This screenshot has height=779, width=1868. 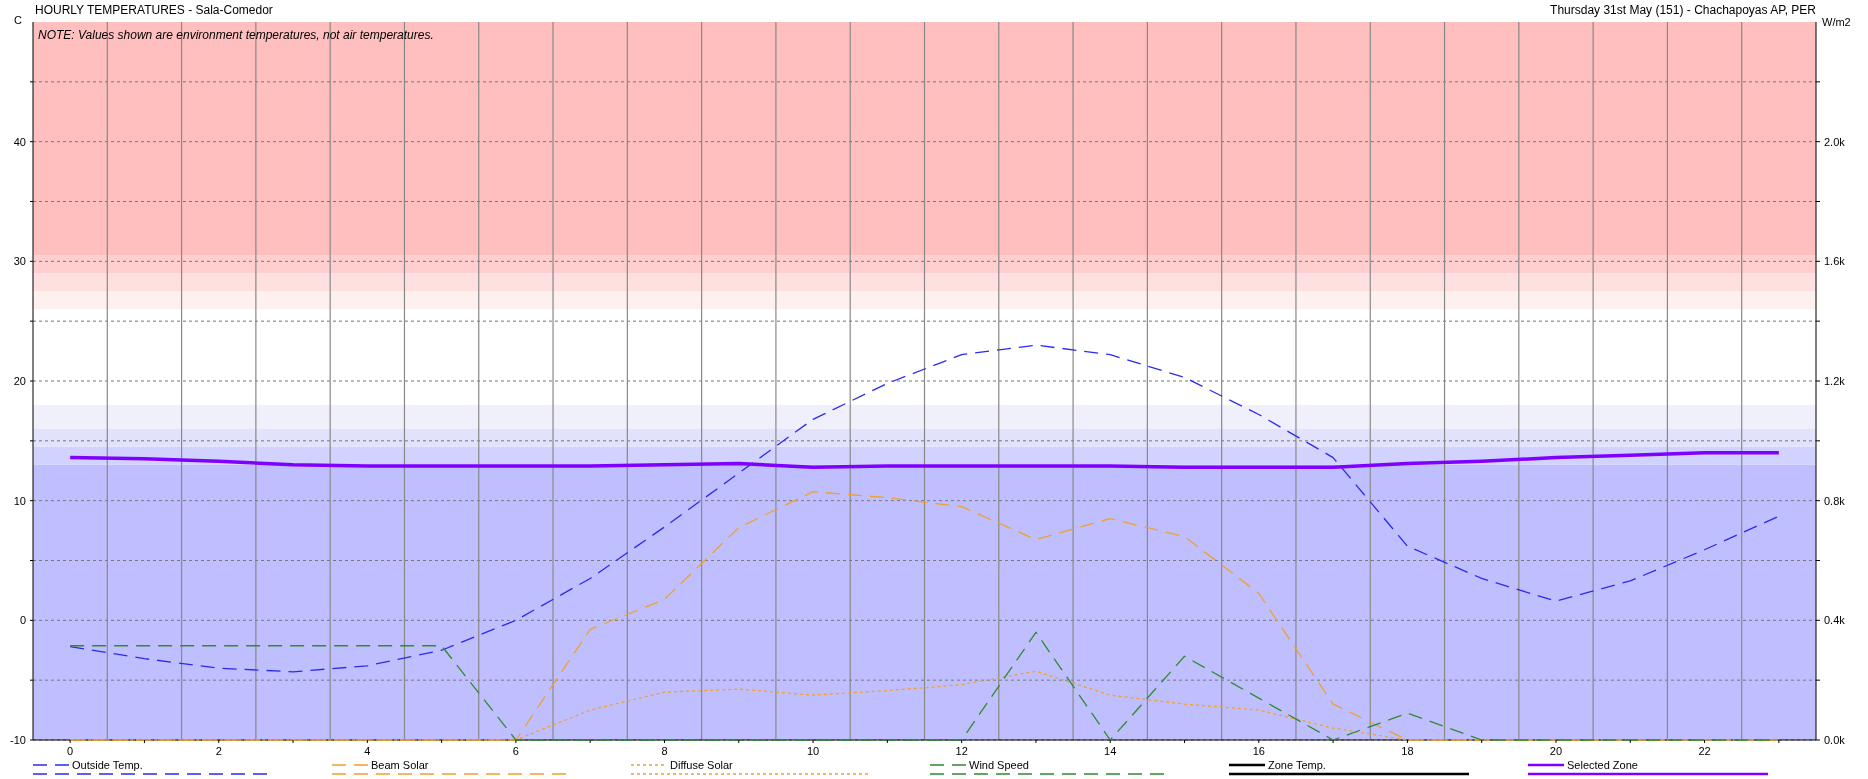 What do you see at coordinates (961, 751) in the screenshot?
I see `x-tick-label: 12` at bounding box center [961, 751].